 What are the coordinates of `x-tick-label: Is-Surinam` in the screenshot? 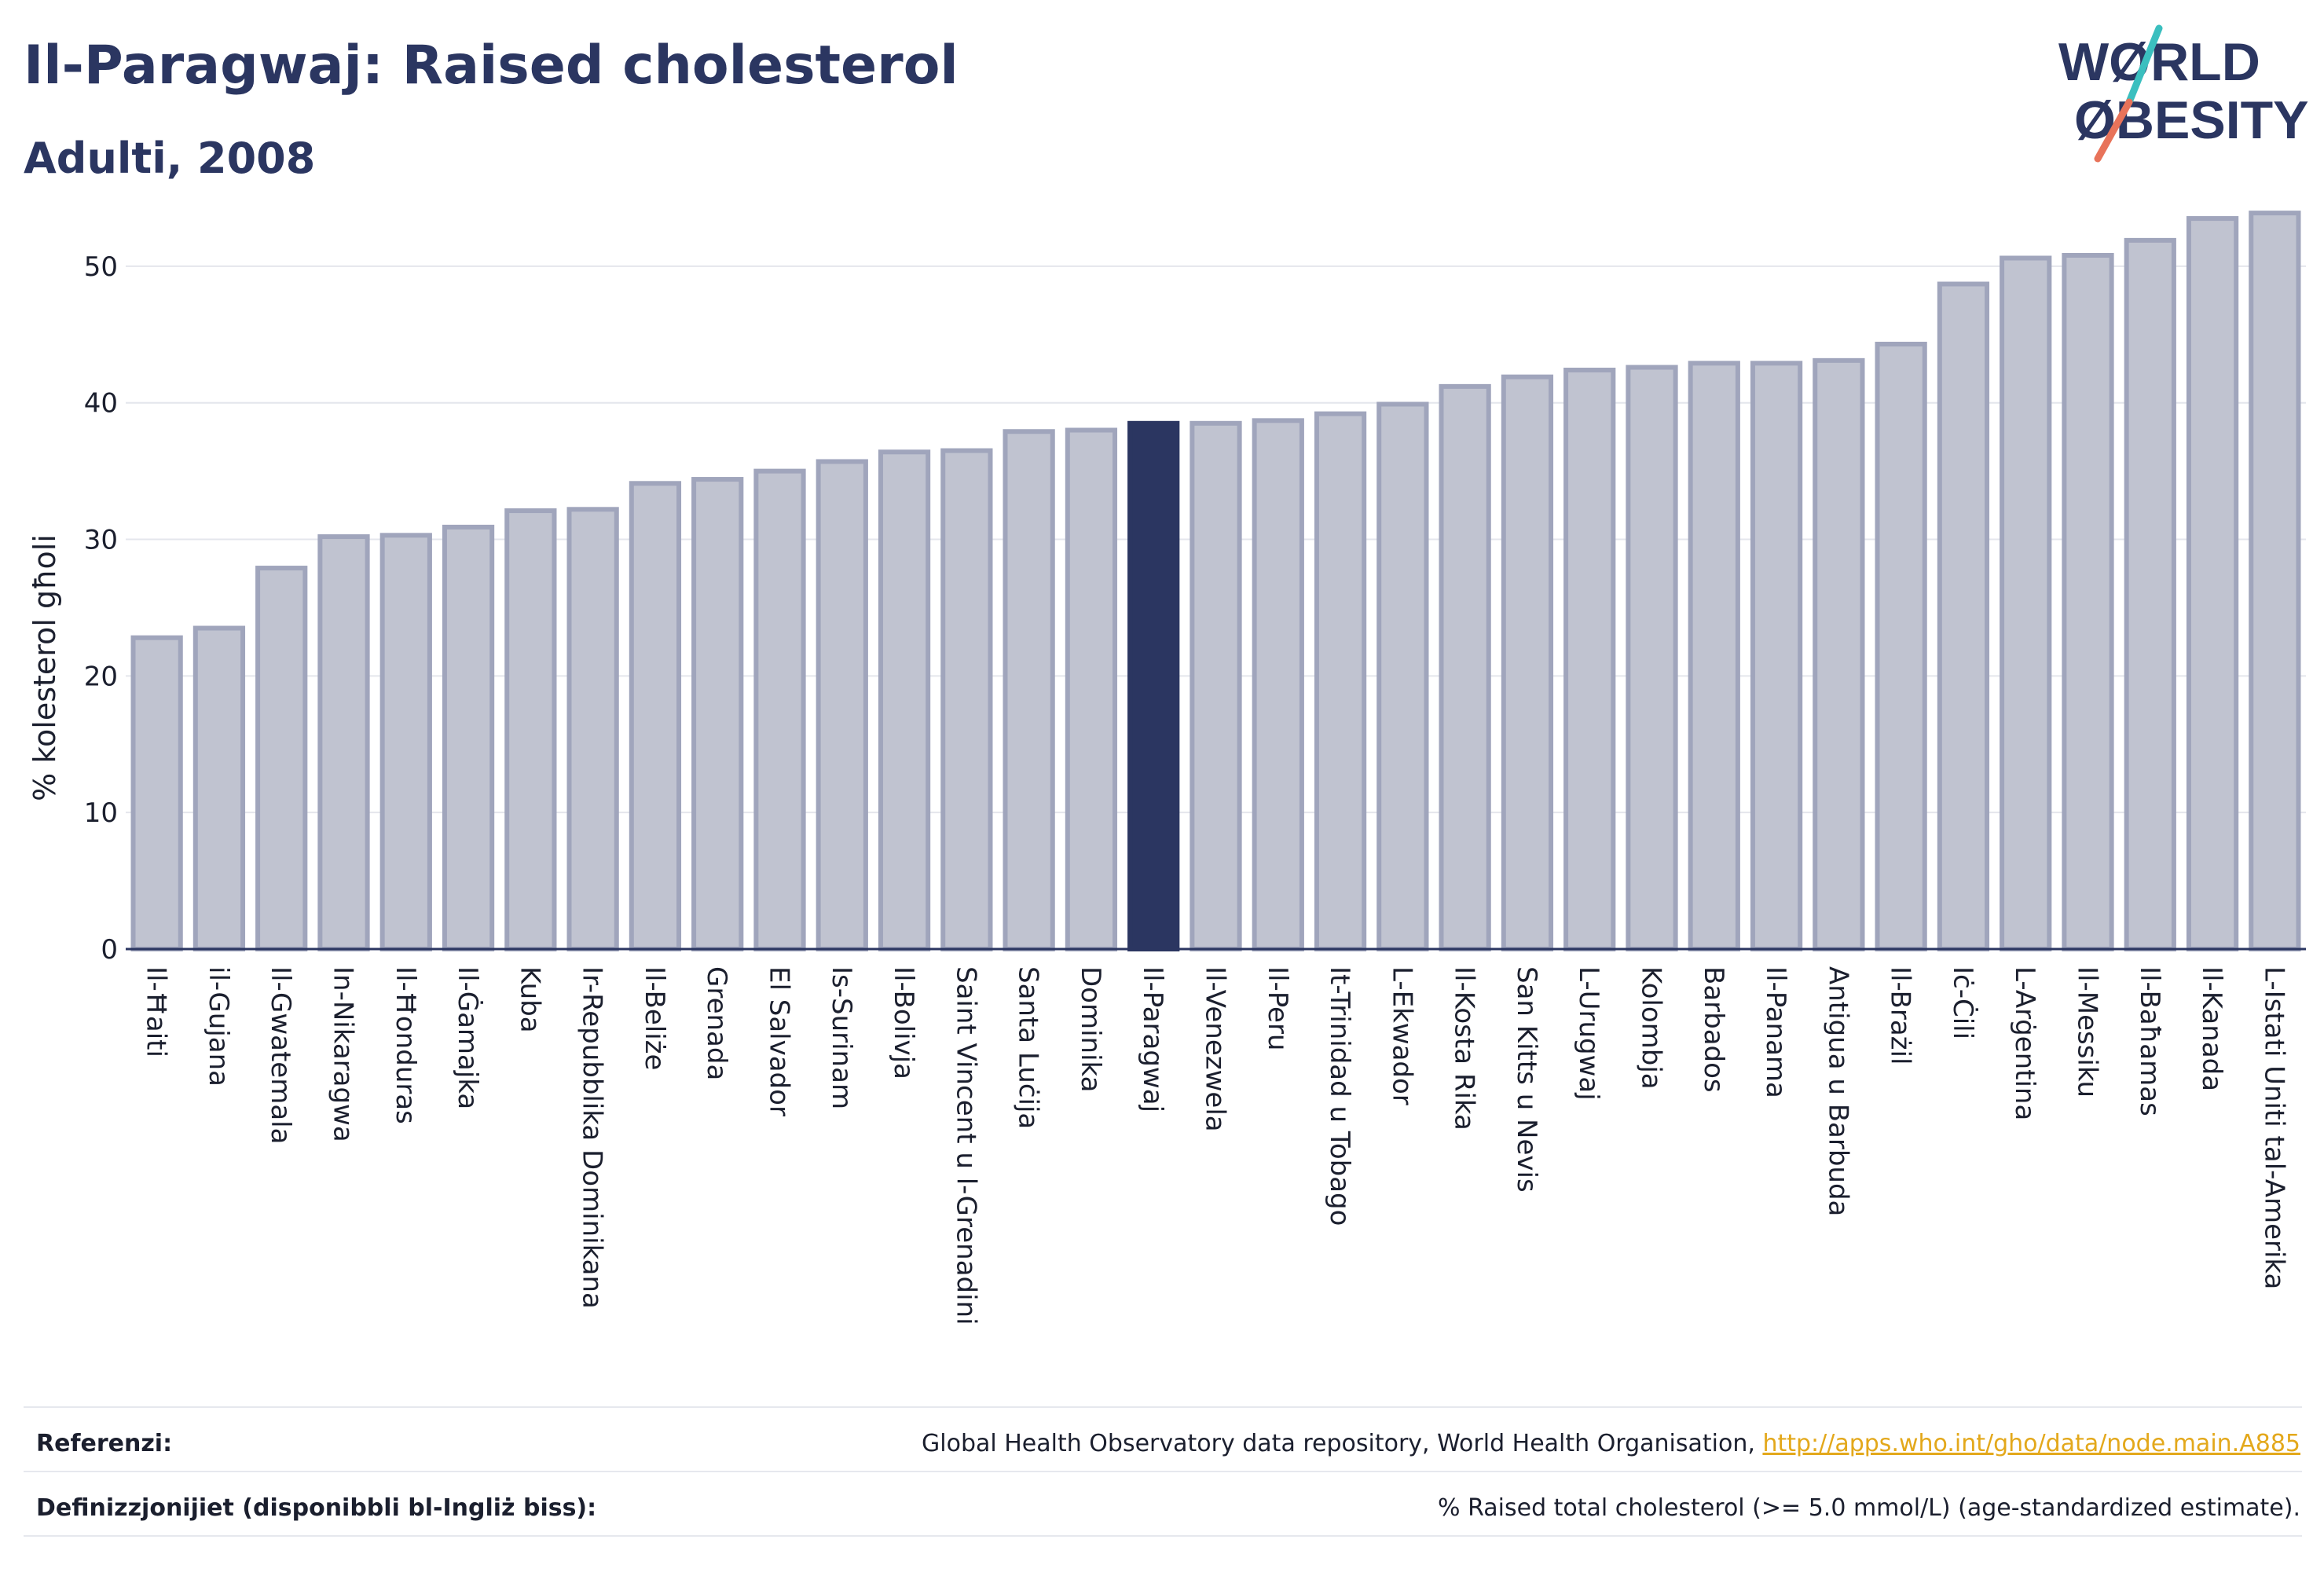 It's located at (841, 1037).